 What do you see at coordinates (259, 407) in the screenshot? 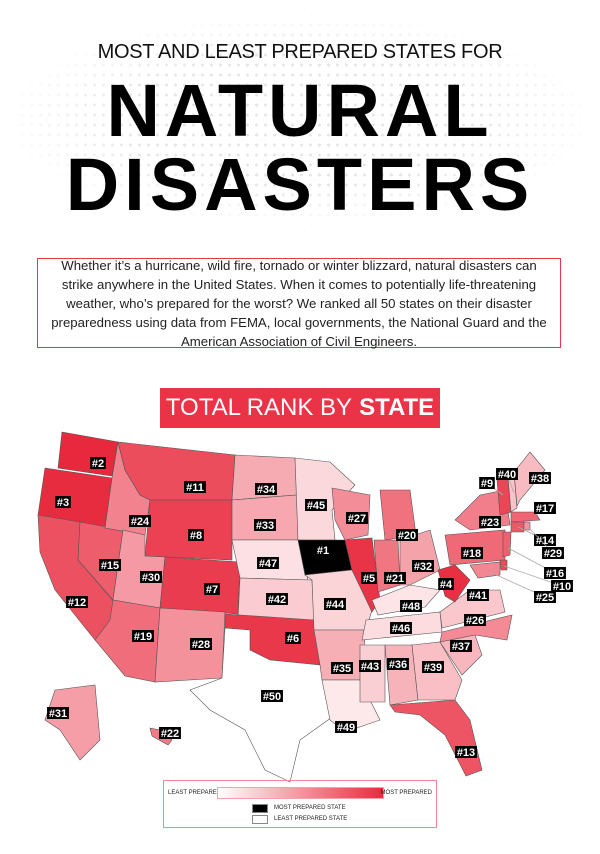
I see `banner-prefix: TOTAL RANK BY` at bounding box center [259, 407].